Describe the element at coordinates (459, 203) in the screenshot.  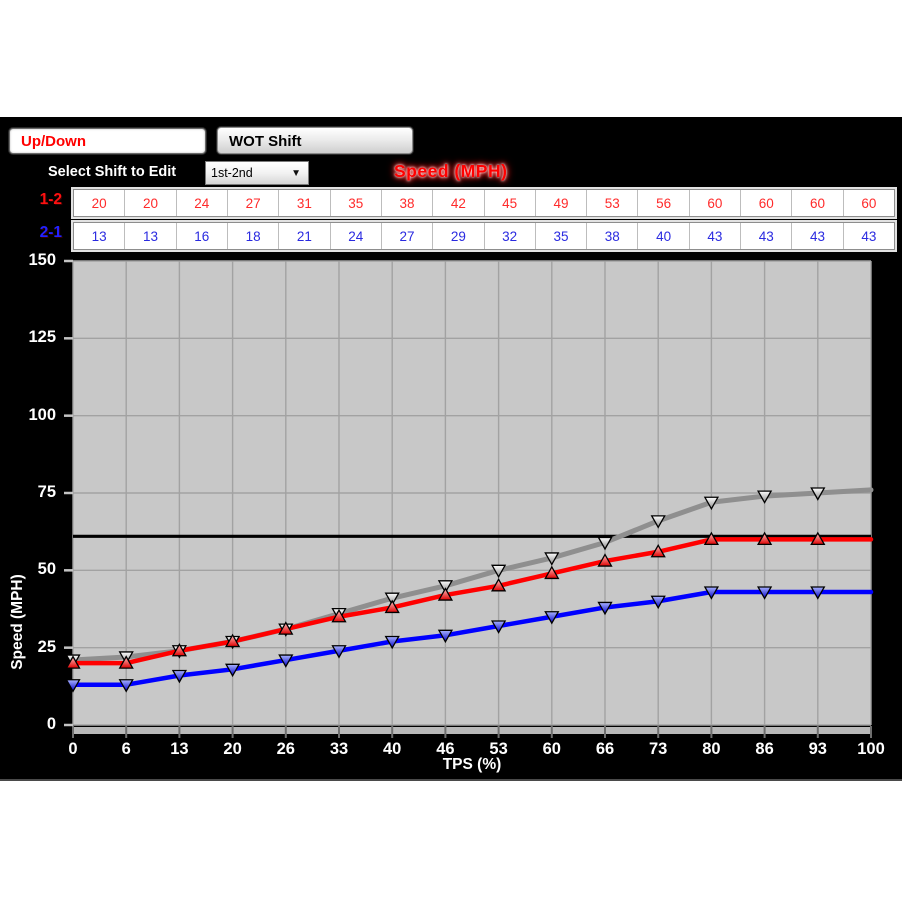
I see `shift-value-cell: 42` at that location.